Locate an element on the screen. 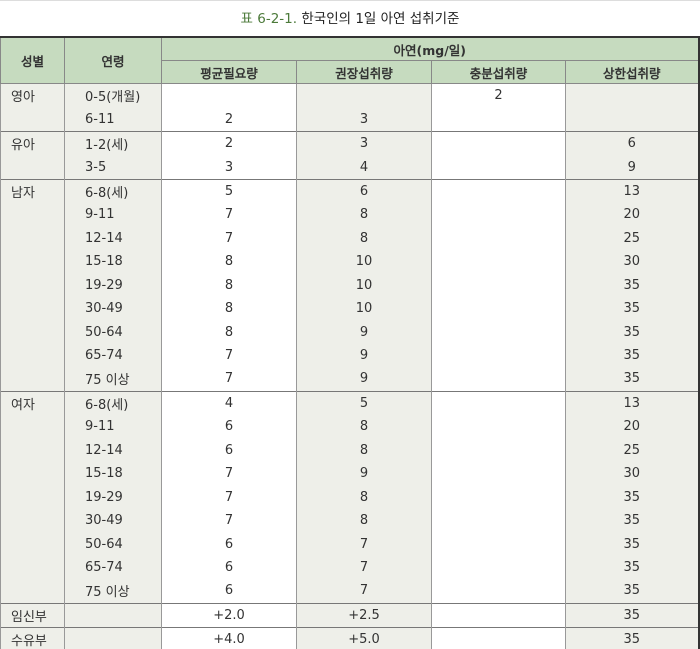 This screenshot has height=649, width=700. table-row: 임신부 +2.0 +2.5 35 is located at coordinates (350, 615).